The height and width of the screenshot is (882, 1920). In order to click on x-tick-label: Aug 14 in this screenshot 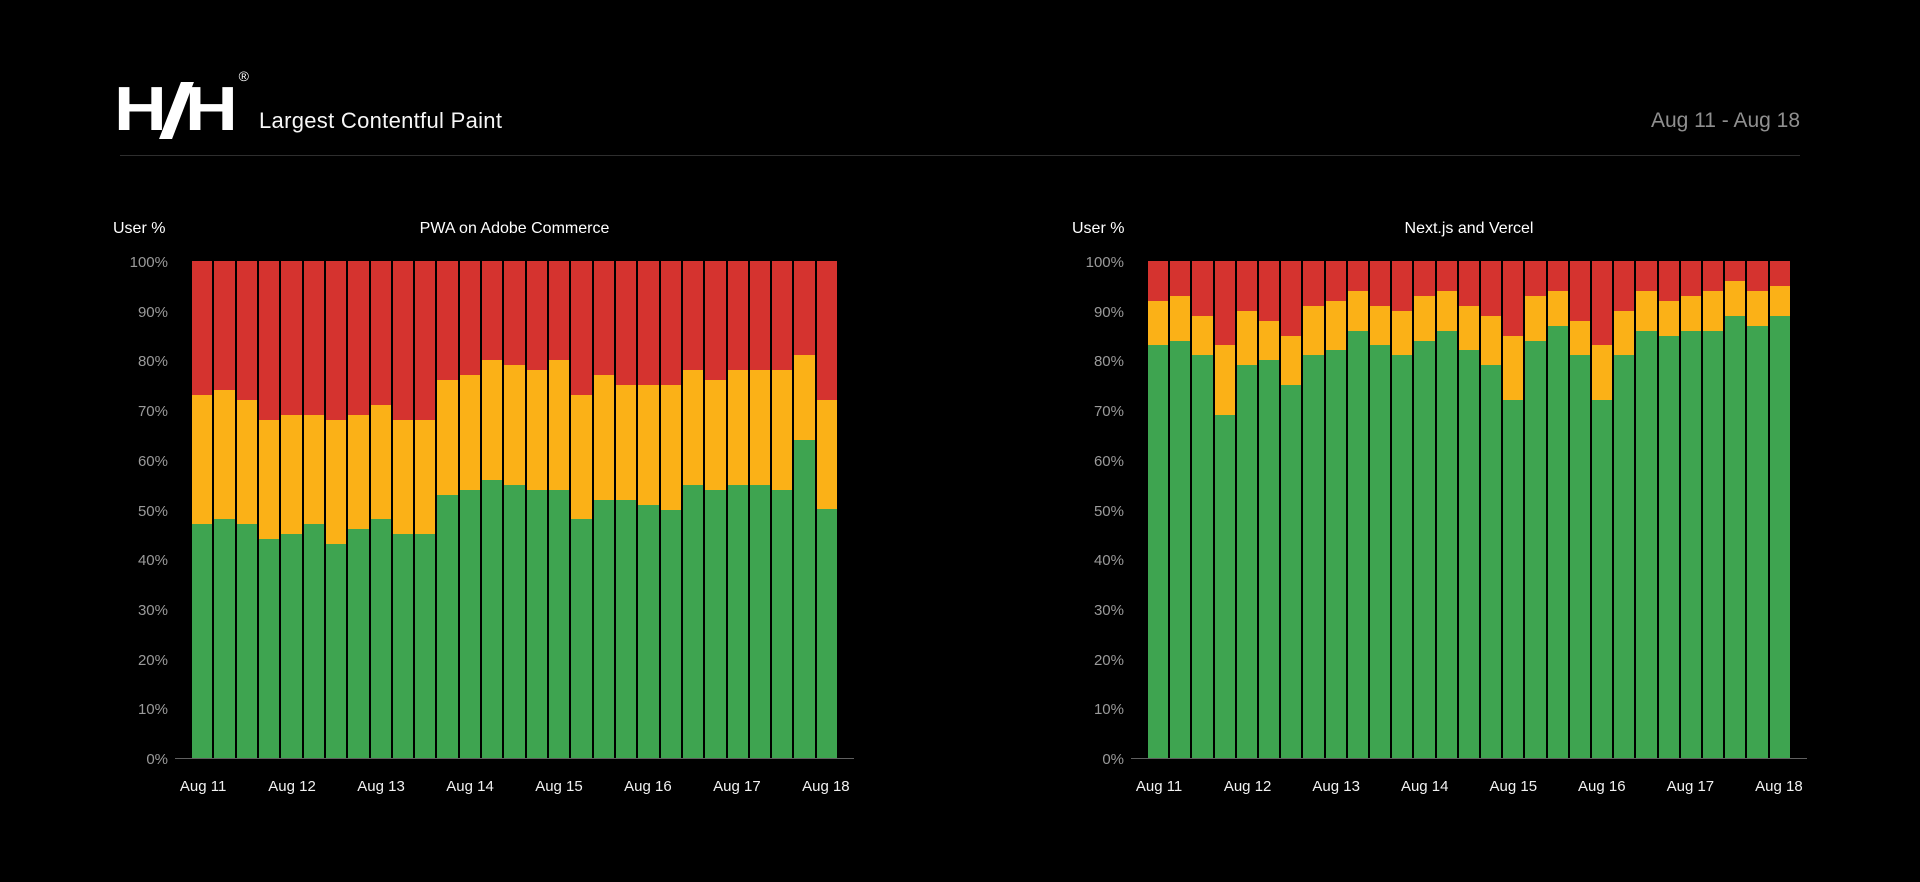, I will do `click(1424, 786)`.